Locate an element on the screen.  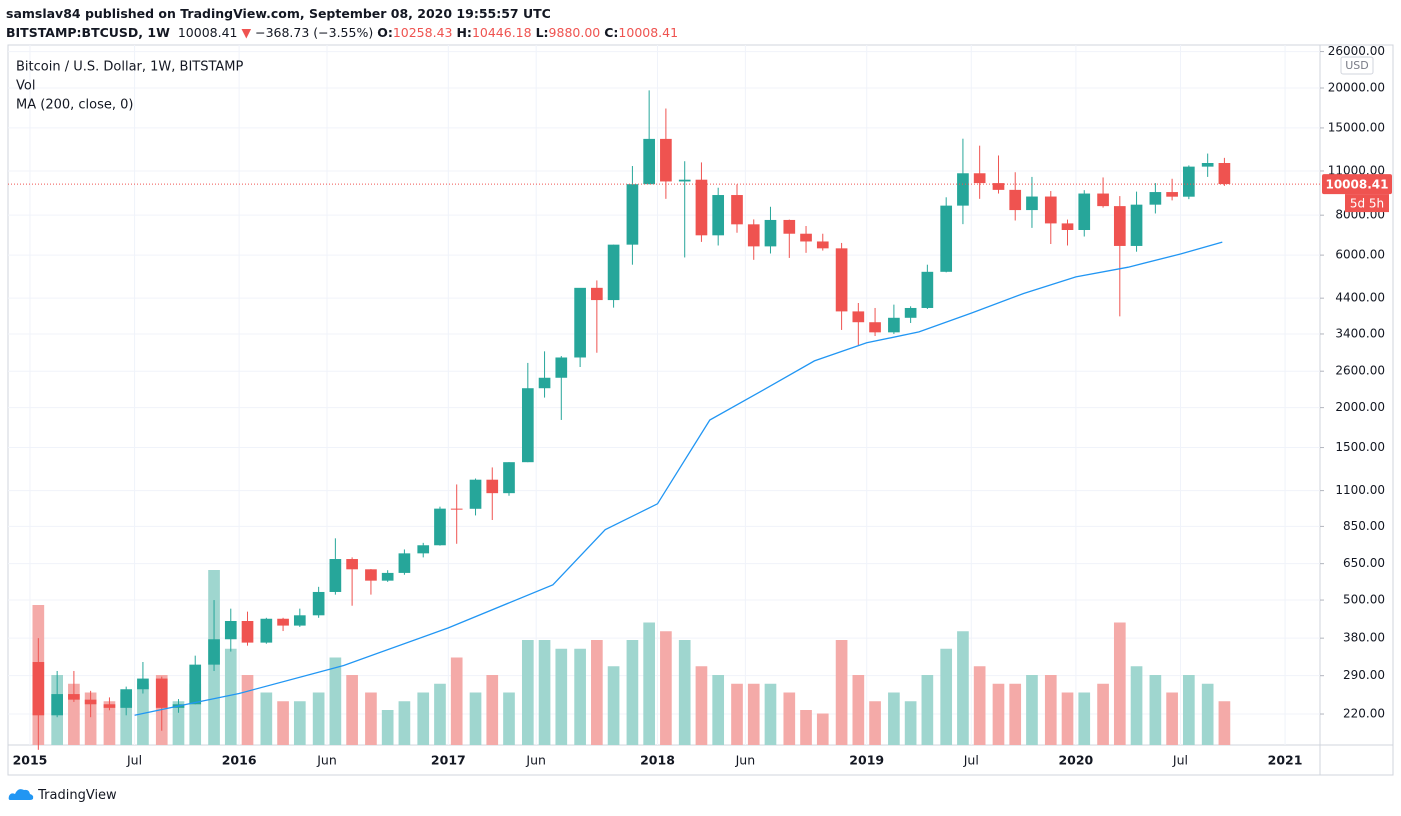
last-price-box is located at coordinates (1357, 184).